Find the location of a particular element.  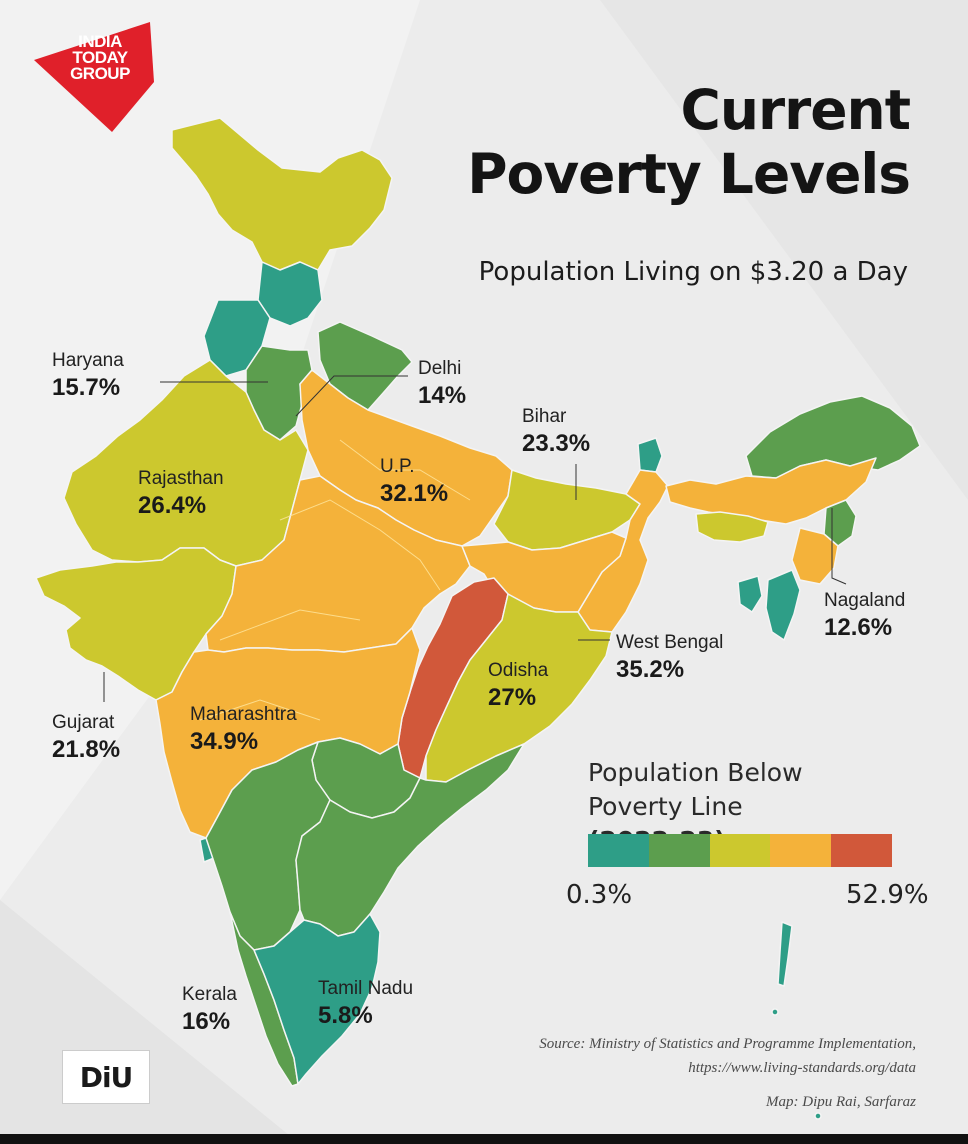

label-value: 27% is located at coordinates (512, 697).